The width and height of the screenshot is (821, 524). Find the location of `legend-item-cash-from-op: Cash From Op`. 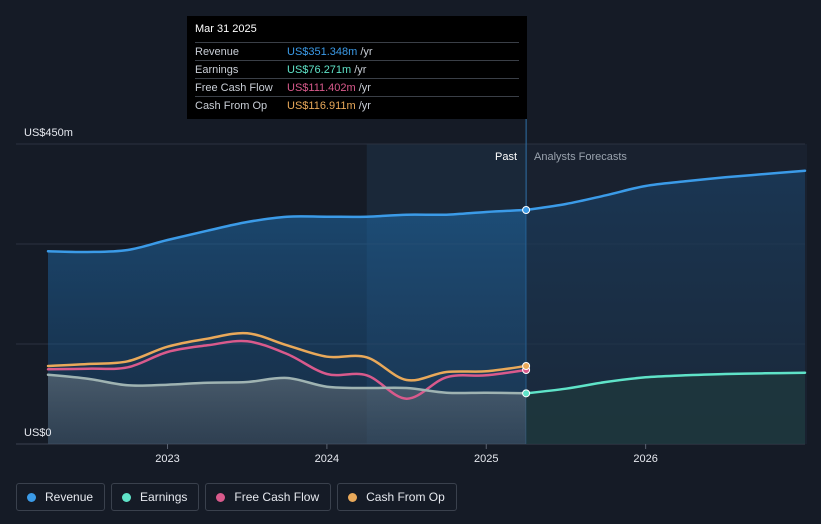

legend-item-cash-from-op: Cash From Op is located at coordinates (397, 497).